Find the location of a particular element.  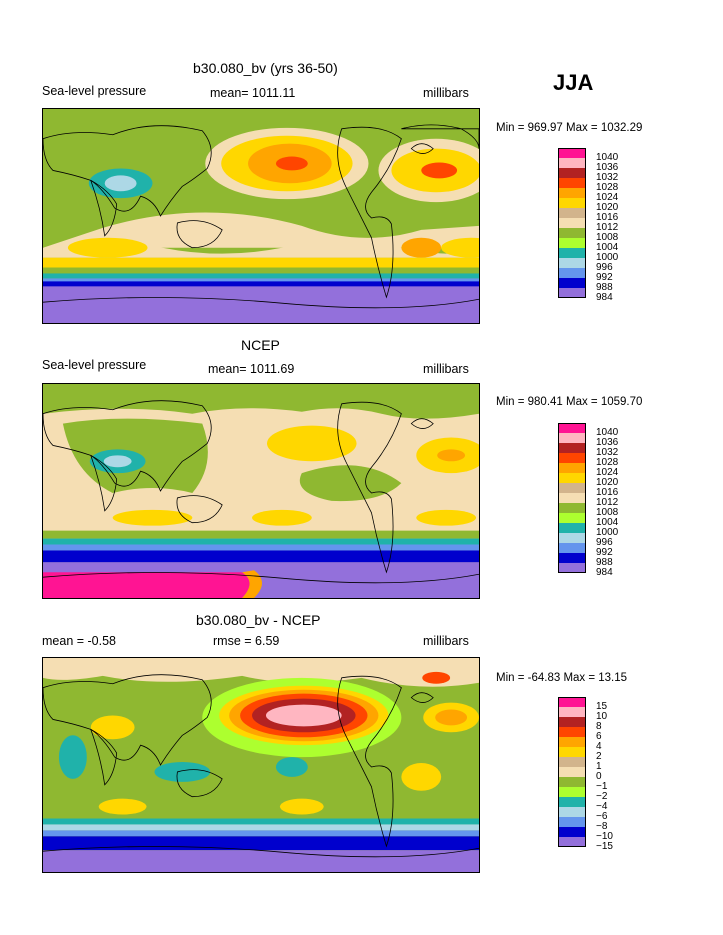

legend-1-label: 984 is located at coordinates (604, 297).